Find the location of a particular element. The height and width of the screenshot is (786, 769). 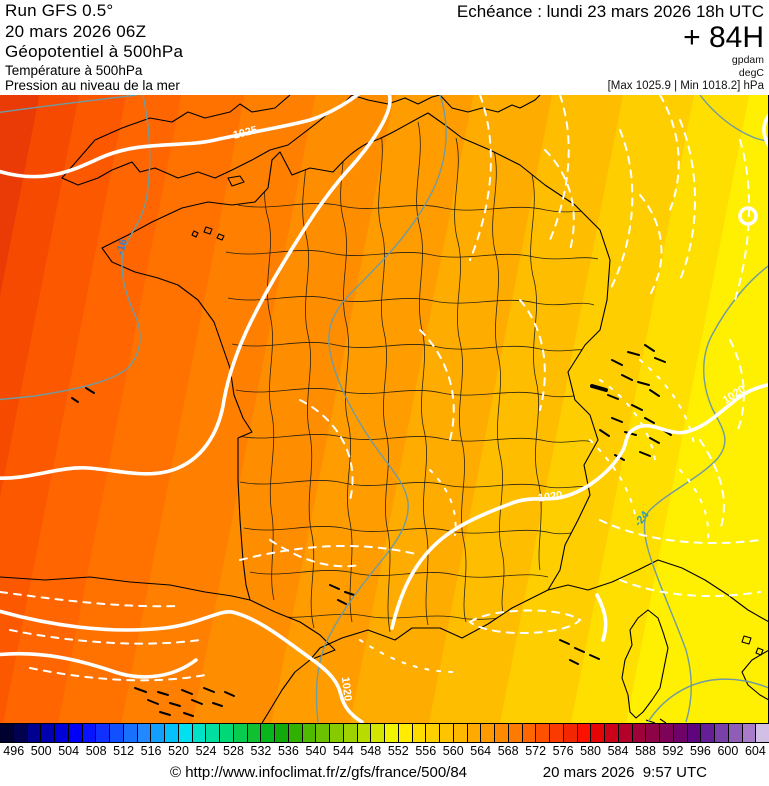

corsica-outline is located at coordinates (645, 664).